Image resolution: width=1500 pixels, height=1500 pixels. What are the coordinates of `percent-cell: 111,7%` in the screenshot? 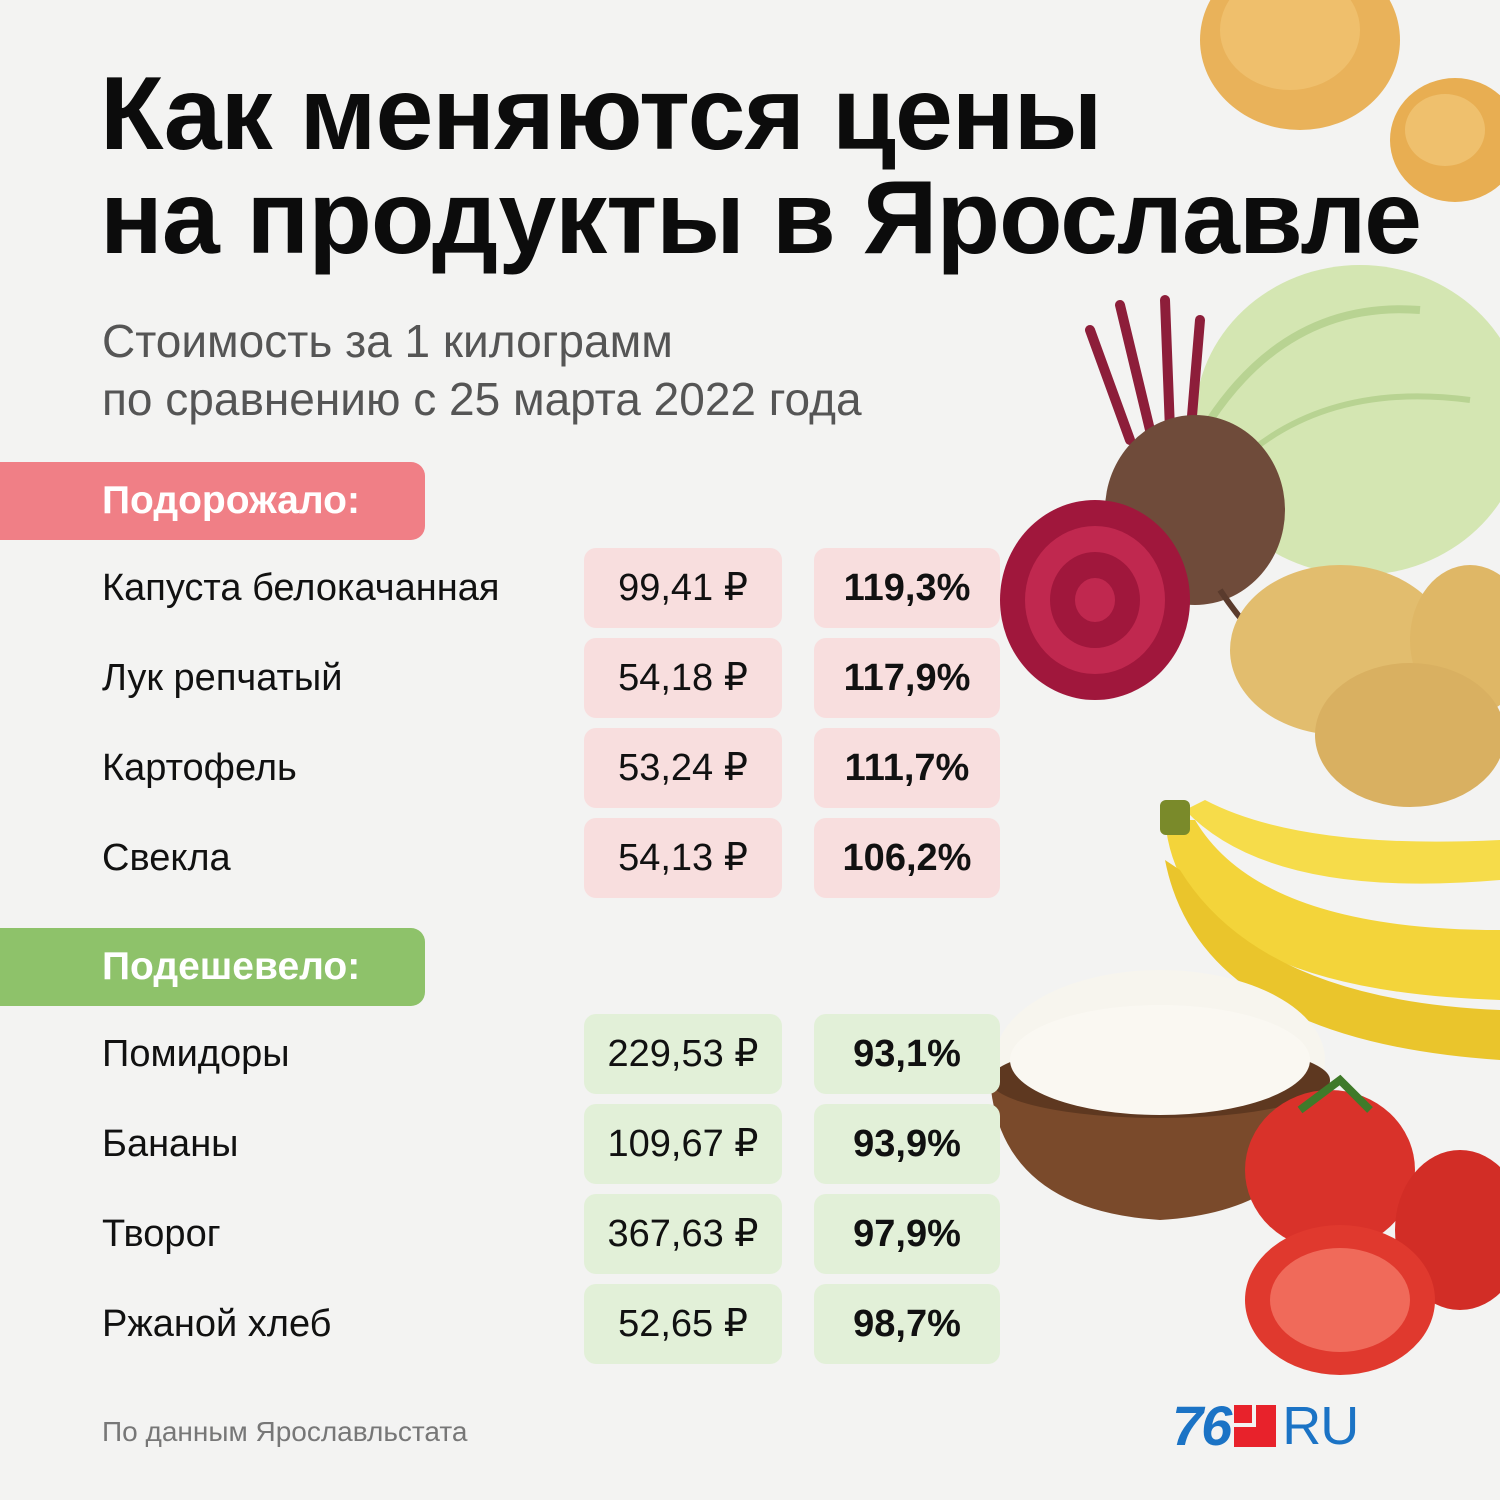 It's located at (907, 768).